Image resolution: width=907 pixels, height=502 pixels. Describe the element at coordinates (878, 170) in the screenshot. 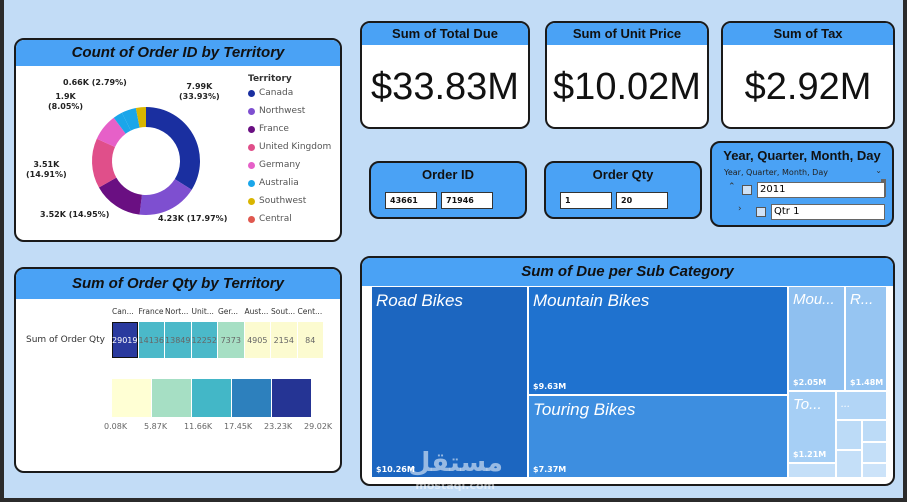

I see `chevron-down-icon: ⌄` at that location.